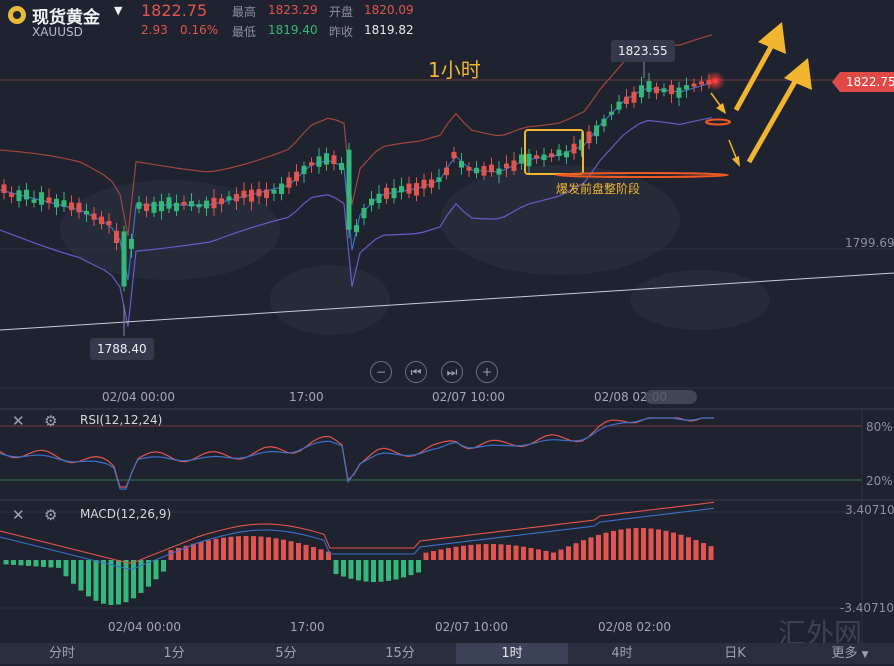 This screenshot has height=666, width=894. I want to click on more-icon: ▼, so click(865, 655).